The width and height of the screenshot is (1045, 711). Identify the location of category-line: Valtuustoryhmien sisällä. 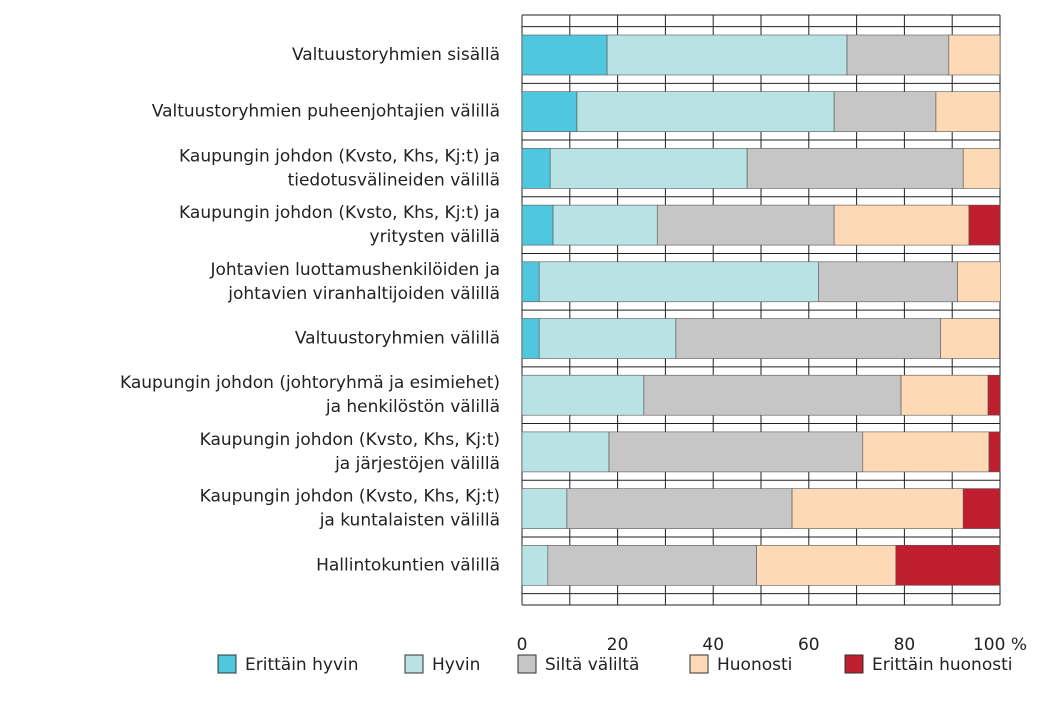
(396, 55).